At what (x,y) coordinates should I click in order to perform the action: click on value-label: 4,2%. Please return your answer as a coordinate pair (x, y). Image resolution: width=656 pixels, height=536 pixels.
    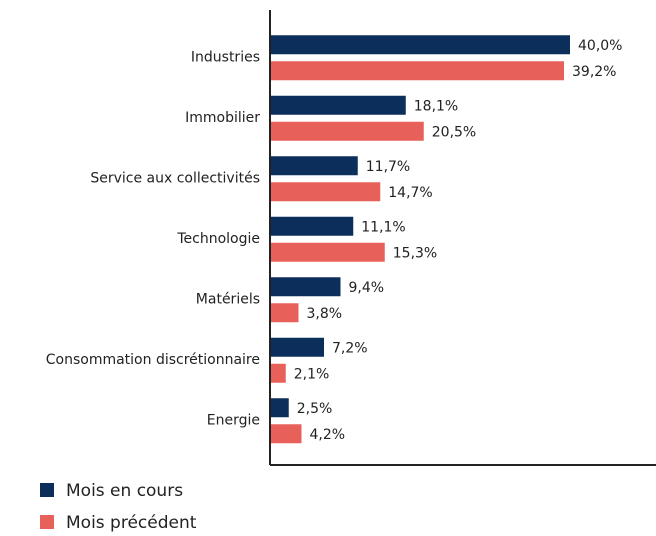
    Looking at the image, I should click on (328, 435).